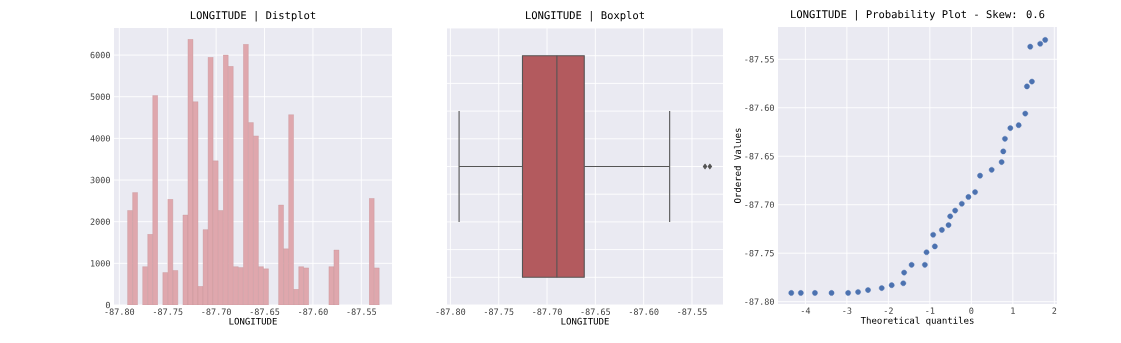 The image size is (1121, 343). I want to click on x-axis-title: Theoretical quantiles, so click(917, 321).